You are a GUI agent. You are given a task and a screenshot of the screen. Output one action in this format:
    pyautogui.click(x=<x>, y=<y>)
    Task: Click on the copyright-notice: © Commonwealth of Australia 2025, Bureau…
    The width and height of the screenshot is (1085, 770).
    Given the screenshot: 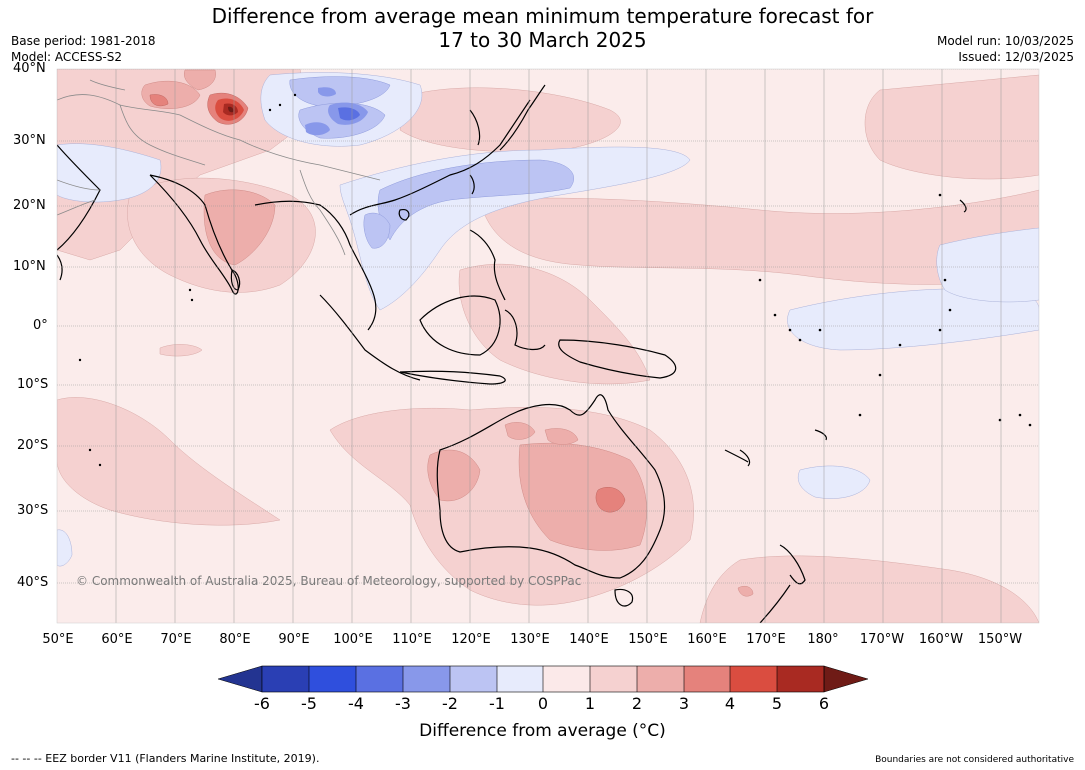 What is the action you would take?
    pyautogui.click(x=329, y=581)
    